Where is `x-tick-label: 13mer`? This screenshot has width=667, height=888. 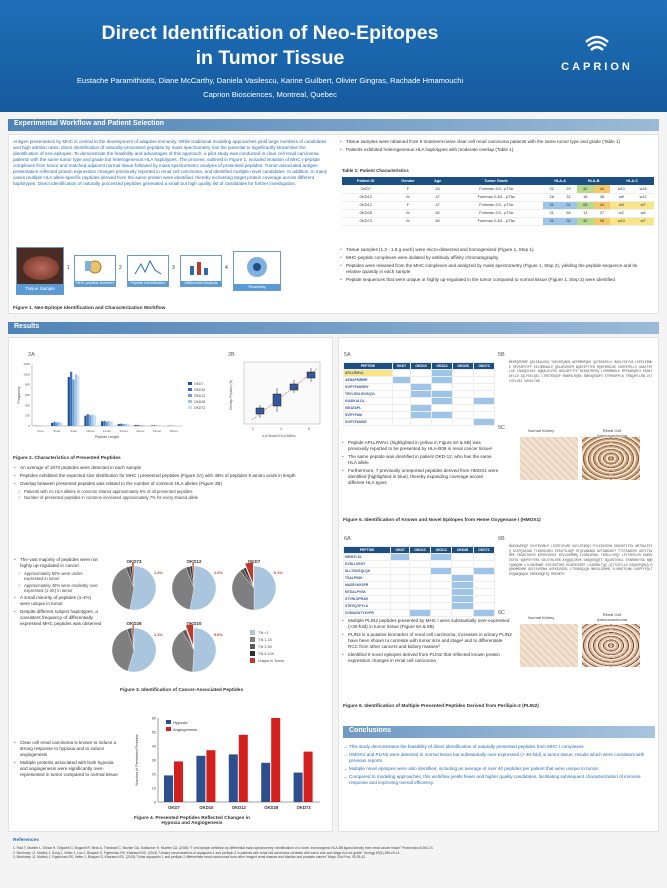
x-tick-label: 13mer is located at coordinates (140, 431).